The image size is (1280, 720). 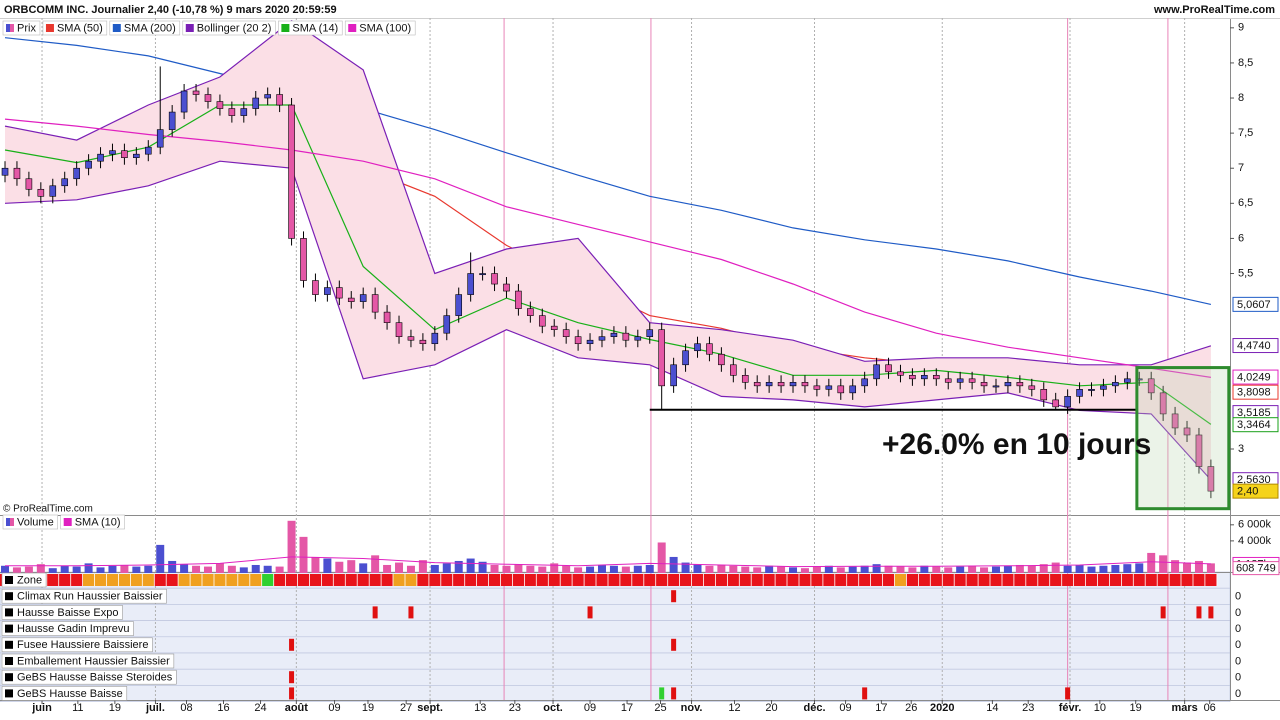 What do you see at coordinates (95, 678) in the screenshot?
I see `indicator-name: GeBS Hausse Baisse Steroides` at bounding box center [95, 678].